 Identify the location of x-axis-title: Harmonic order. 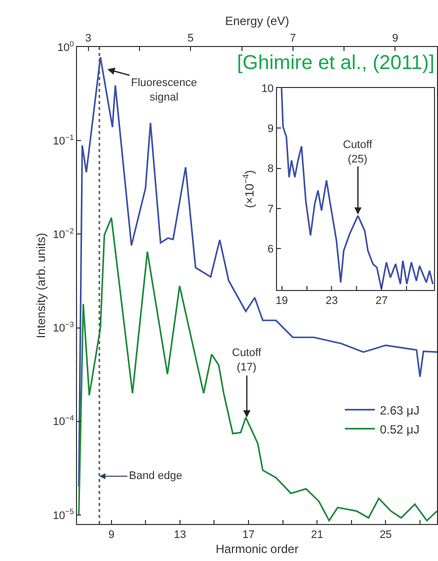
(257, 549).